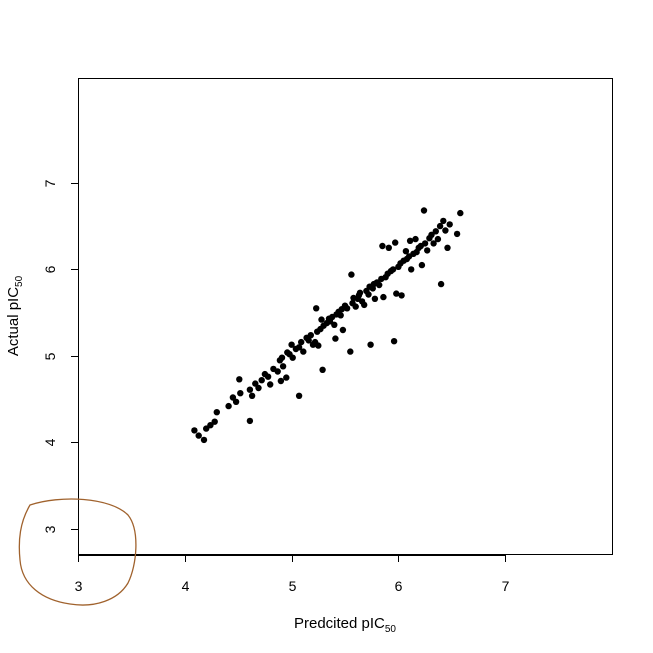  What do you see at coordinates (15, 315) in the screenshot?
I see `y-axis-title: Actual pIC50` at bounding box center [15, 315].